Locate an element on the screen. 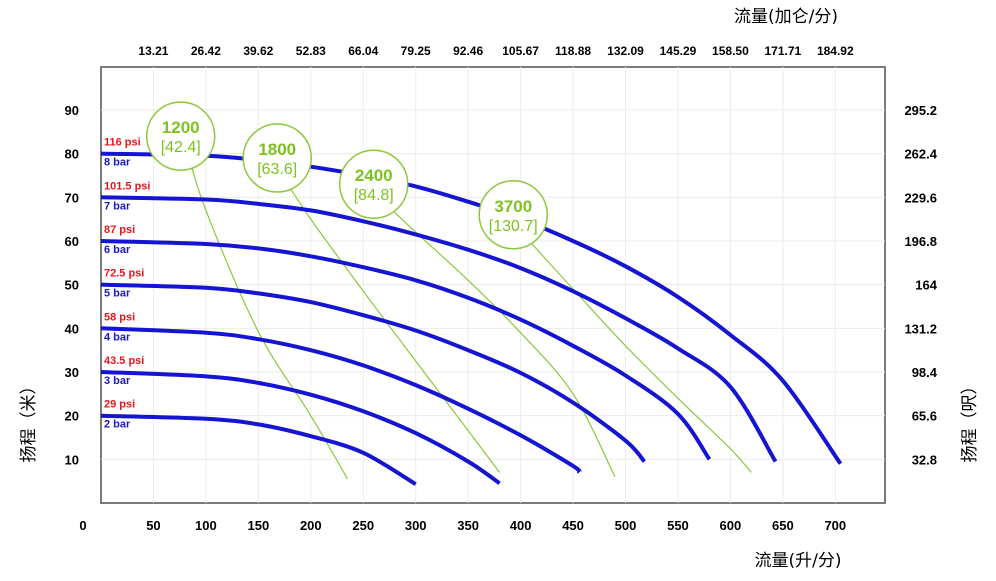  bar-label: 4 bar is located at coordinates (117, 337).